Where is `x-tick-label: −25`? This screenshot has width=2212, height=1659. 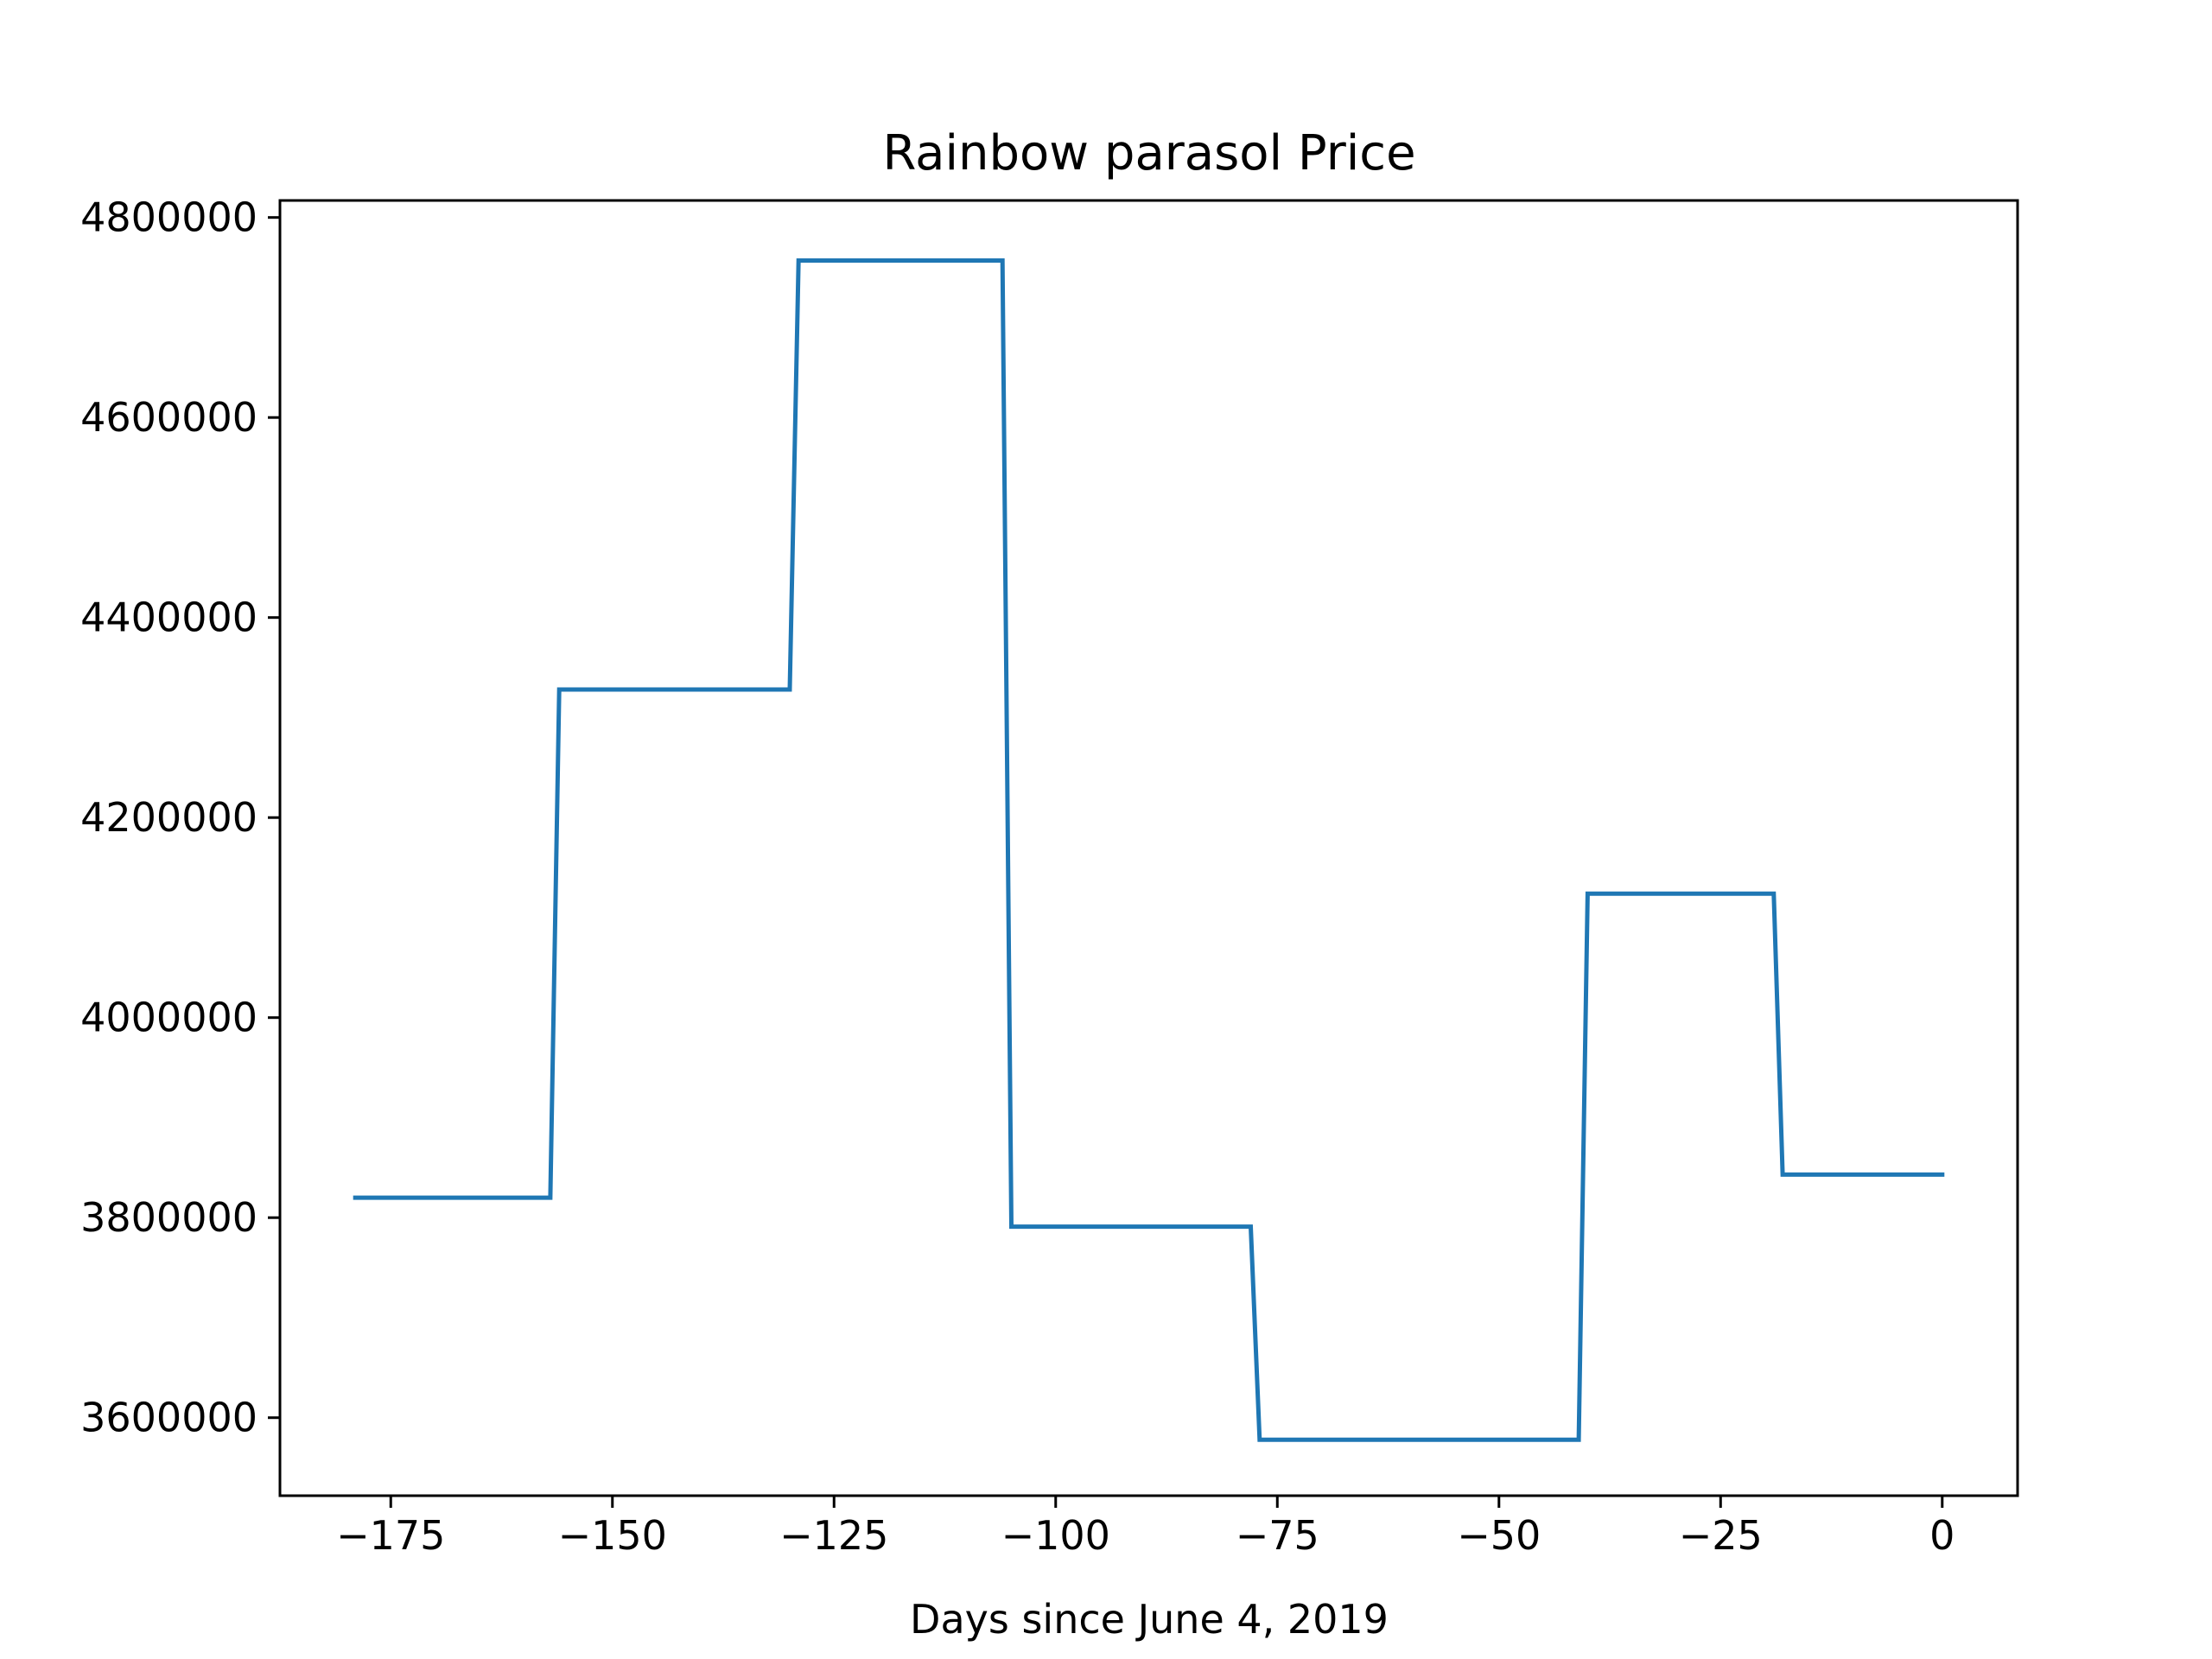 x-tick-label: −25 is located at coordinates (1721, 1535).